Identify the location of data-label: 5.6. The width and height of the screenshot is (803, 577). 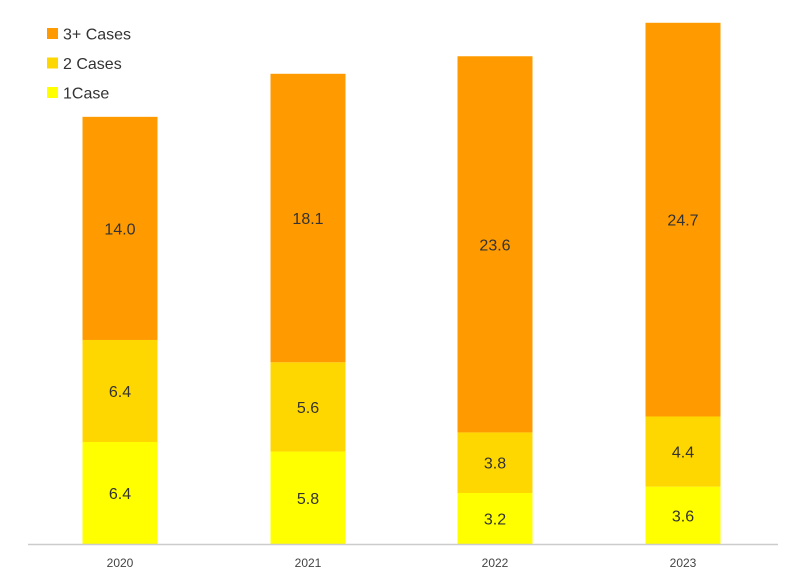
(308, 408).